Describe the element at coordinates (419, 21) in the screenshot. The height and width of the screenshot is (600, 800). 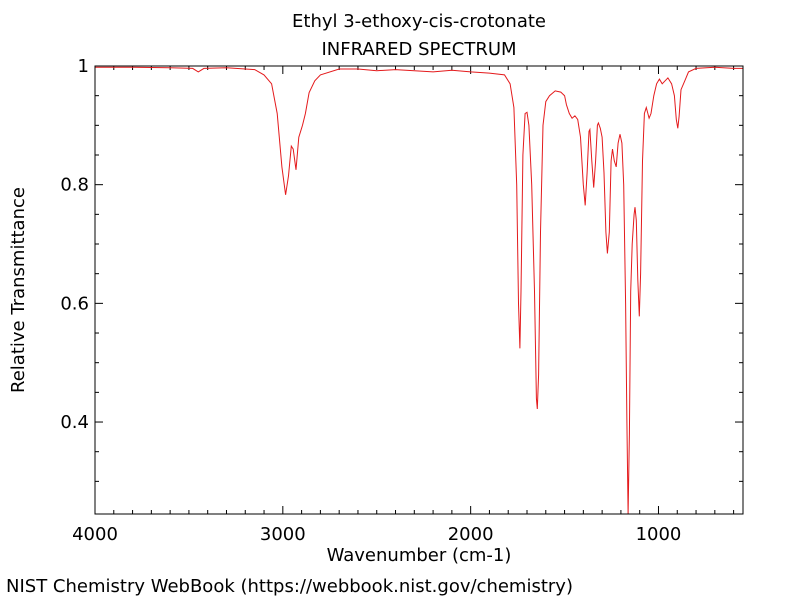
I see `chart-title: Ethyl 3-ethoxy-cis-crotonate` at that location.